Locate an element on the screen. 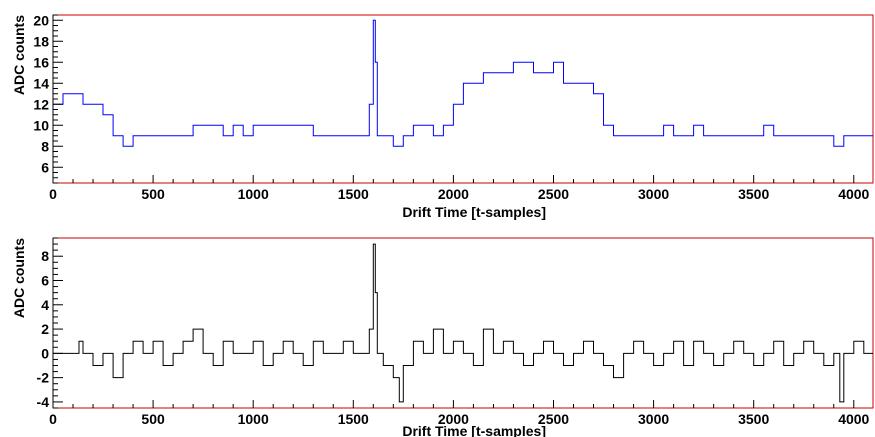 This screenshot has height=437, width=875. y-tick-label: 14 is located at coordinates (41, 83).